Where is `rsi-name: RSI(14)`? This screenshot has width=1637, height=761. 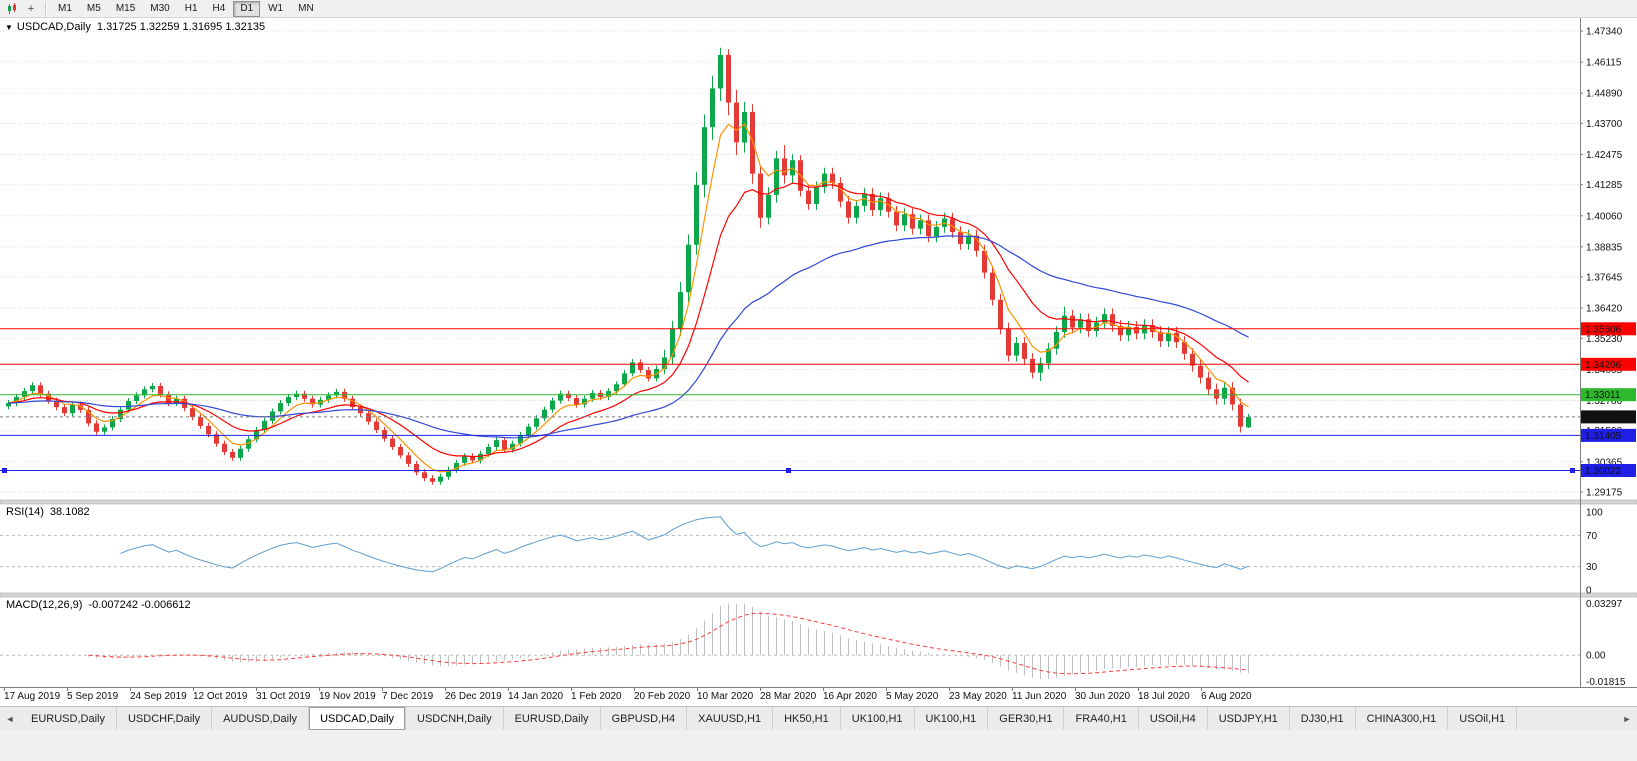 rsi-name: RSI(14) is located at coordinates (25, 512).